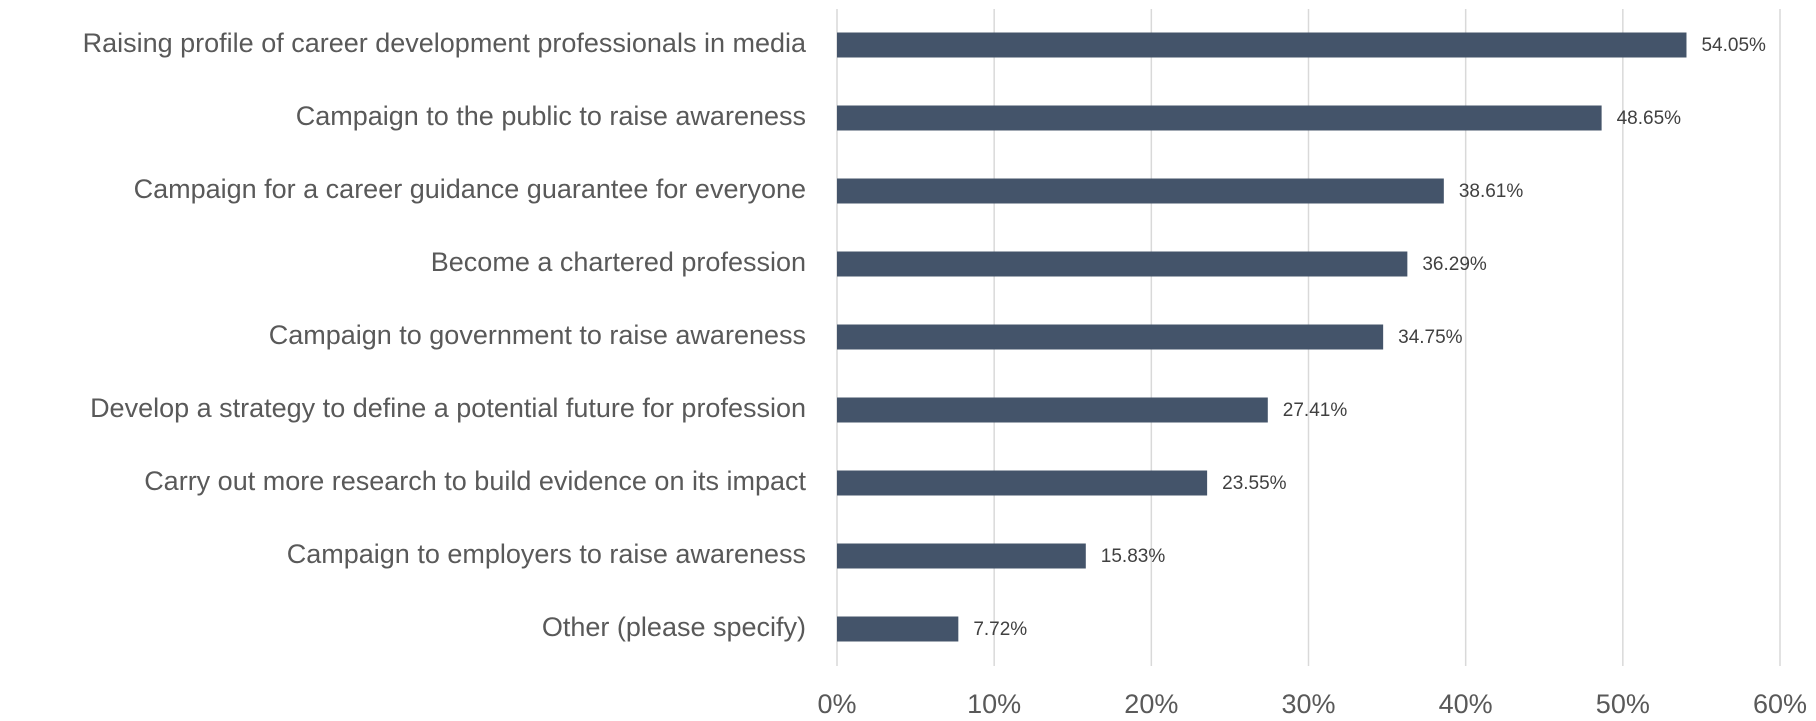 The height and width of the screenshot is (721, 1816). I want to click on x-tick-label: 40%, so click(1466, 704).